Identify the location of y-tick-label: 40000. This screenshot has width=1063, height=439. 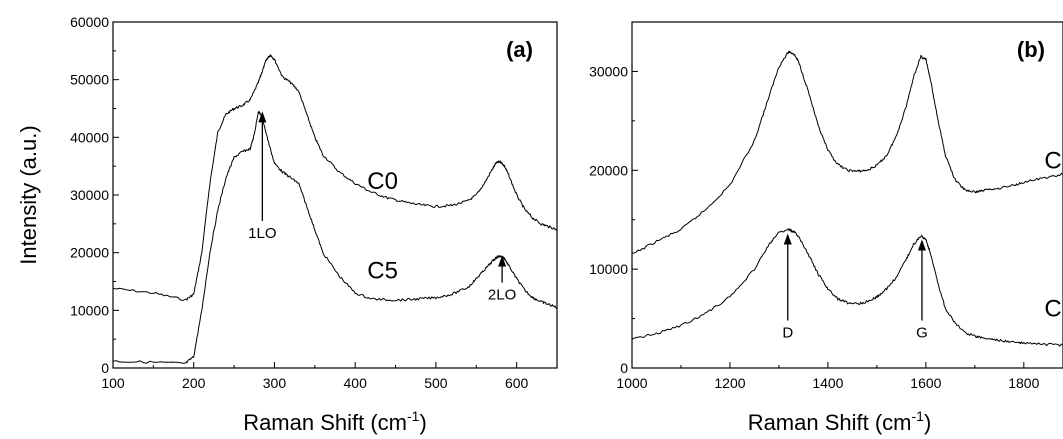
(89, 137).